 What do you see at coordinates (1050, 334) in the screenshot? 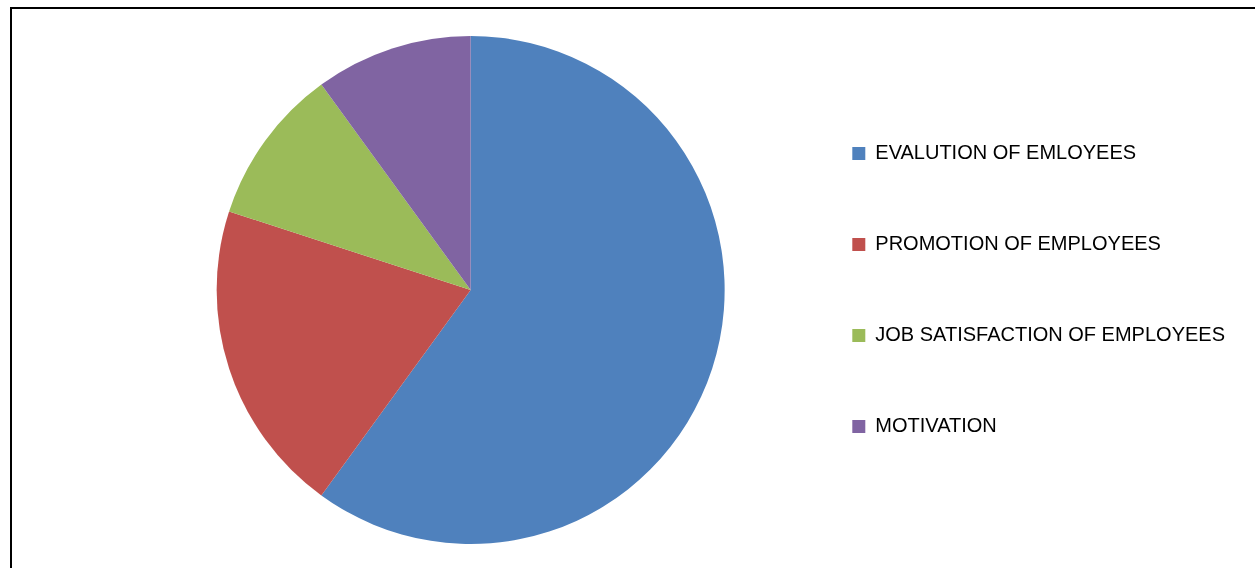
I see `legend-label: JOB SATISFACTION OF EMPLOYEES` at bounding box center [1050, 334].